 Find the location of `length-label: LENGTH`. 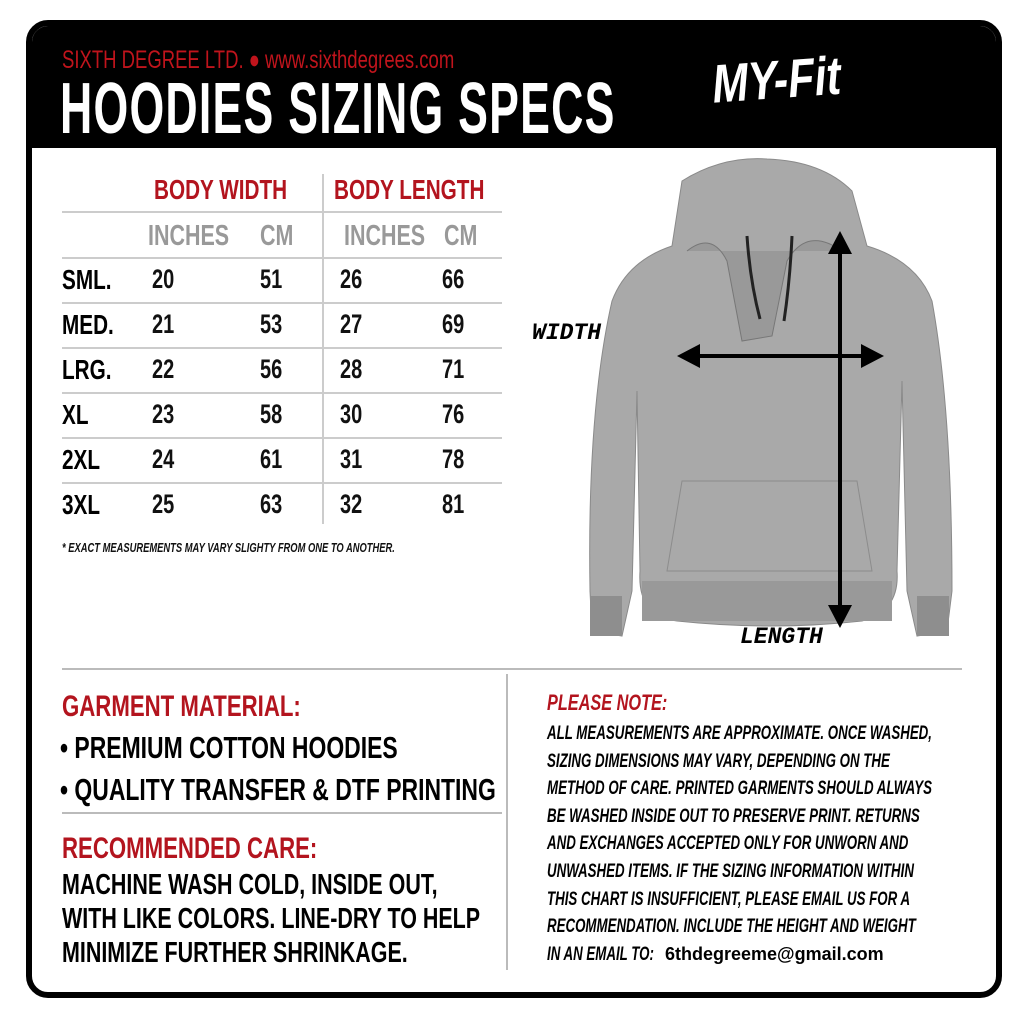

length-label: LENGTH is located at coordinates (781, 637).